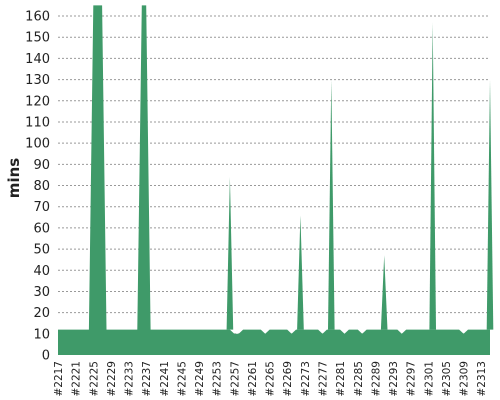 This screenshot has width=500, height=400. I want to click on y-tick-label: 150, so click(37, 38).